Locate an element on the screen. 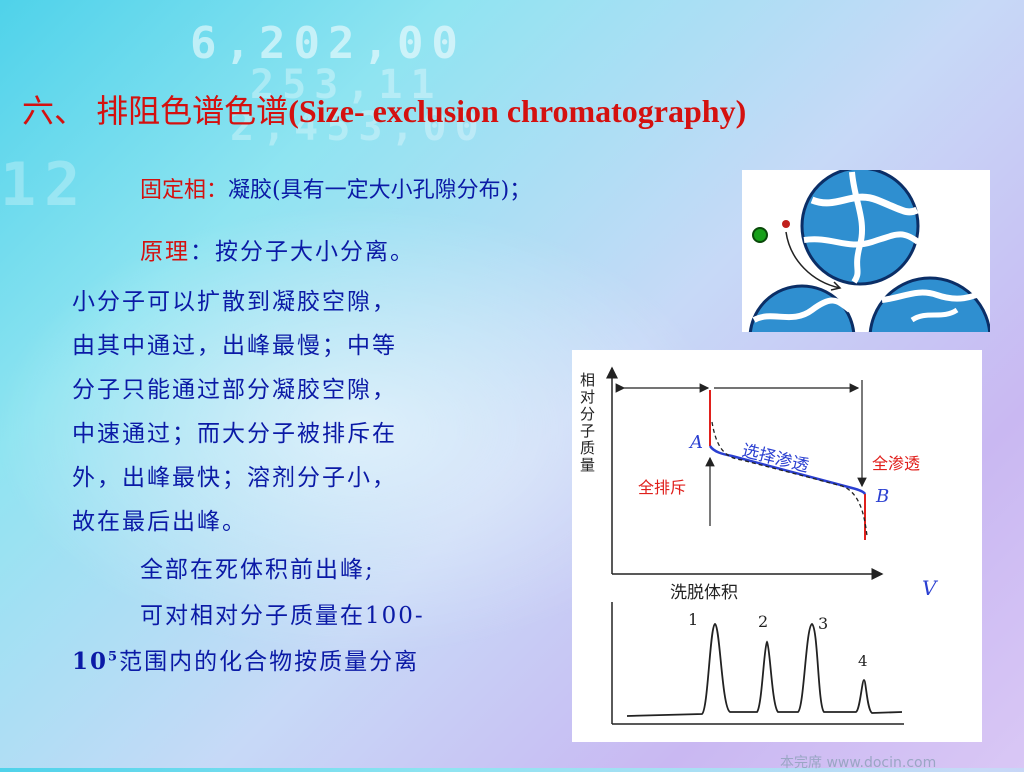 The height and width of the screenshot is (772, 1024). note-mass-range-line1: 可对相对分子质量在100- is located at coordinates (282, 613).